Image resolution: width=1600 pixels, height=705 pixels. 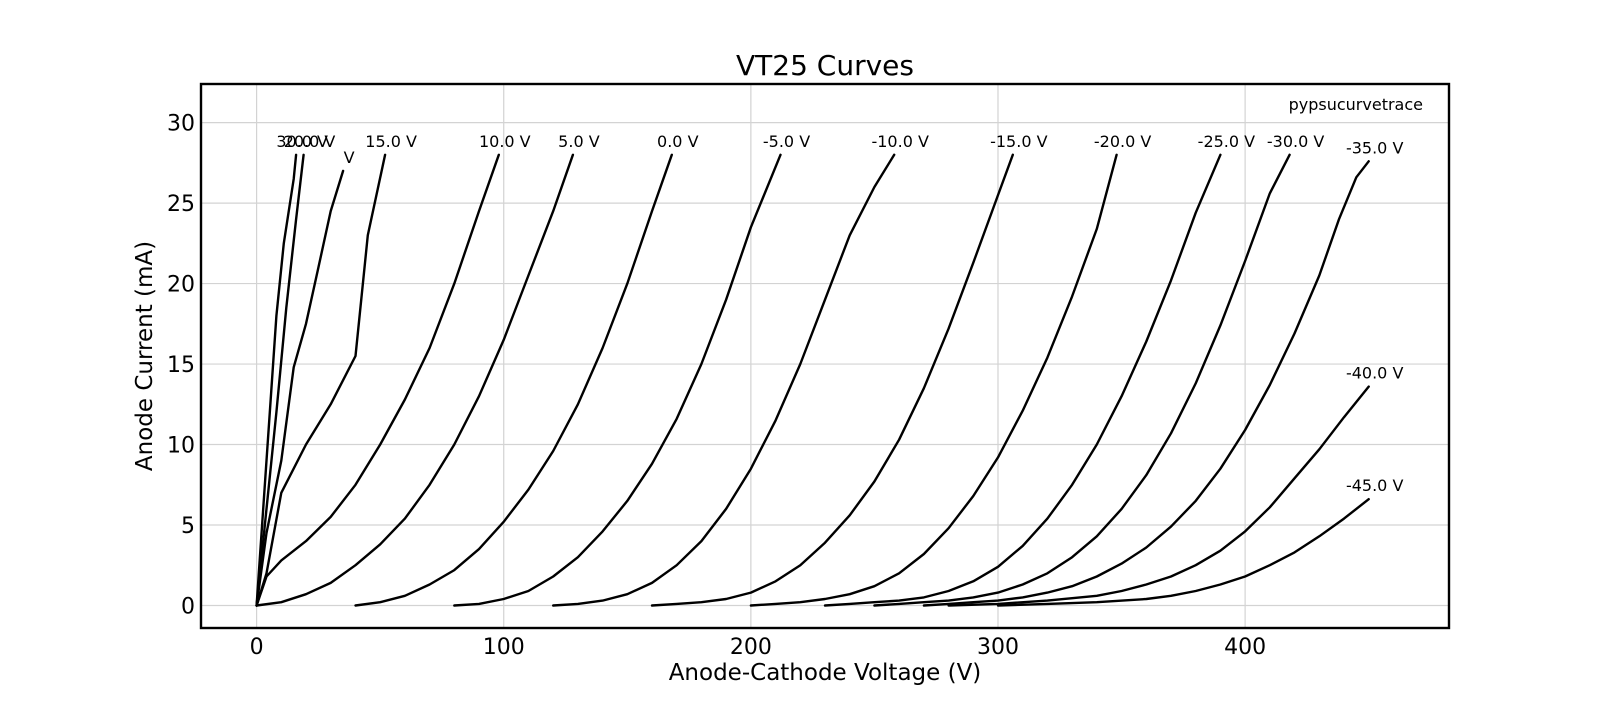 What do you see at coordinates (302, 141) in the screenshot?
I see `curve-label: 30.0 V` at bounding box center [302, 141].